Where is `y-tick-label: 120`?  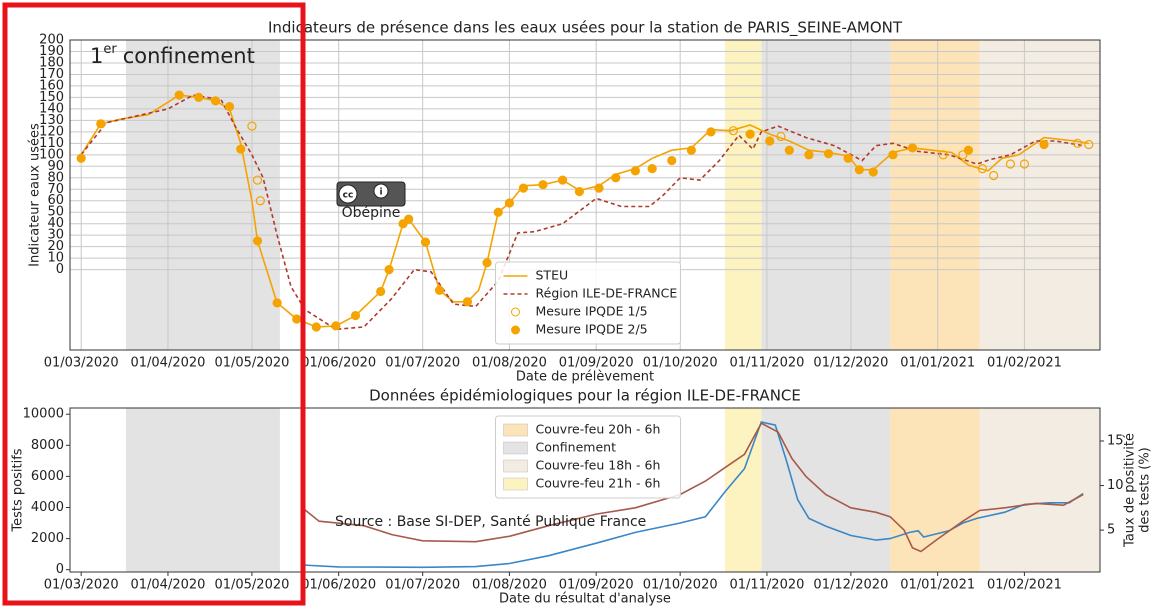
y-tick-label: 120 is located at coordinates (51, 131).